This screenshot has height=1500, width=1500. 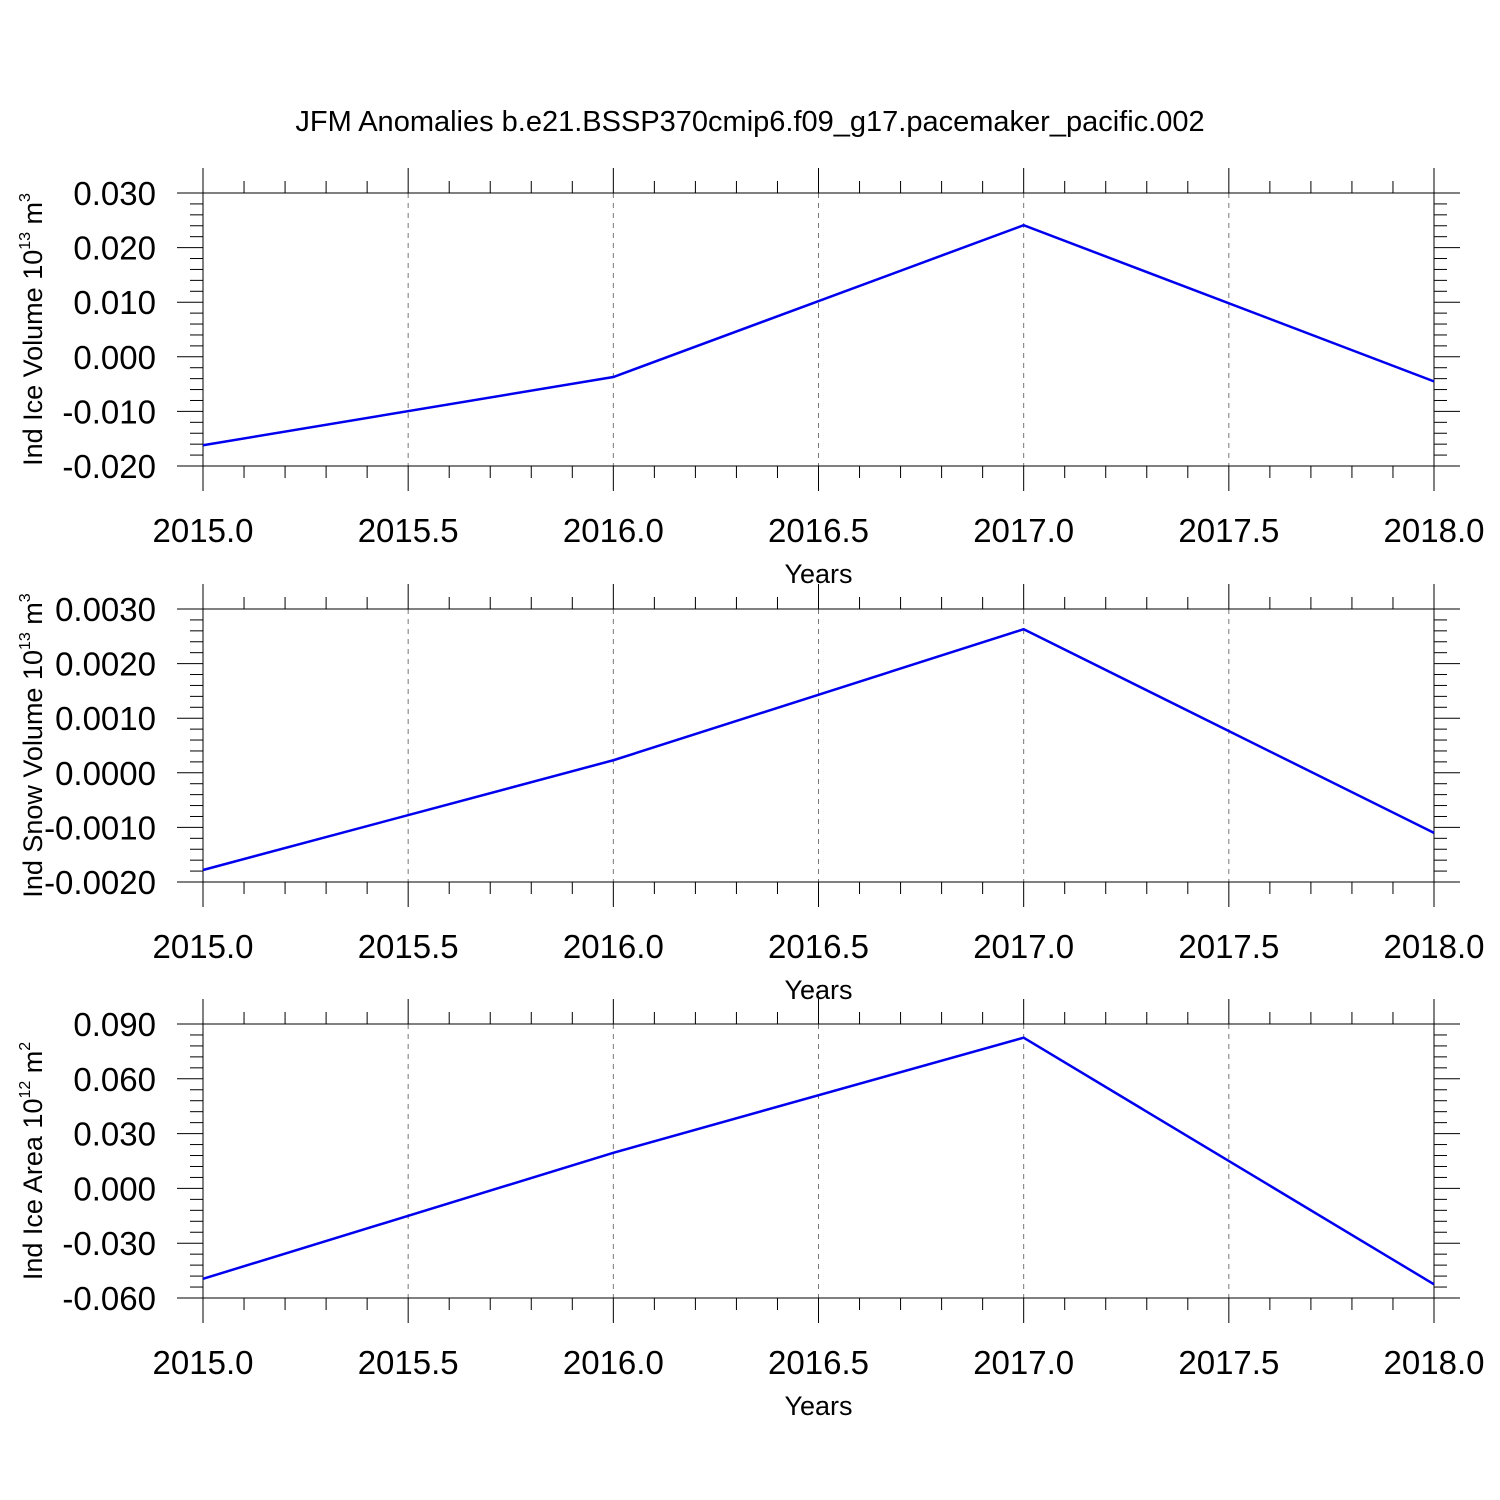 I want to click on y-tick-label: -0.0010, so click(x=100, y=827).